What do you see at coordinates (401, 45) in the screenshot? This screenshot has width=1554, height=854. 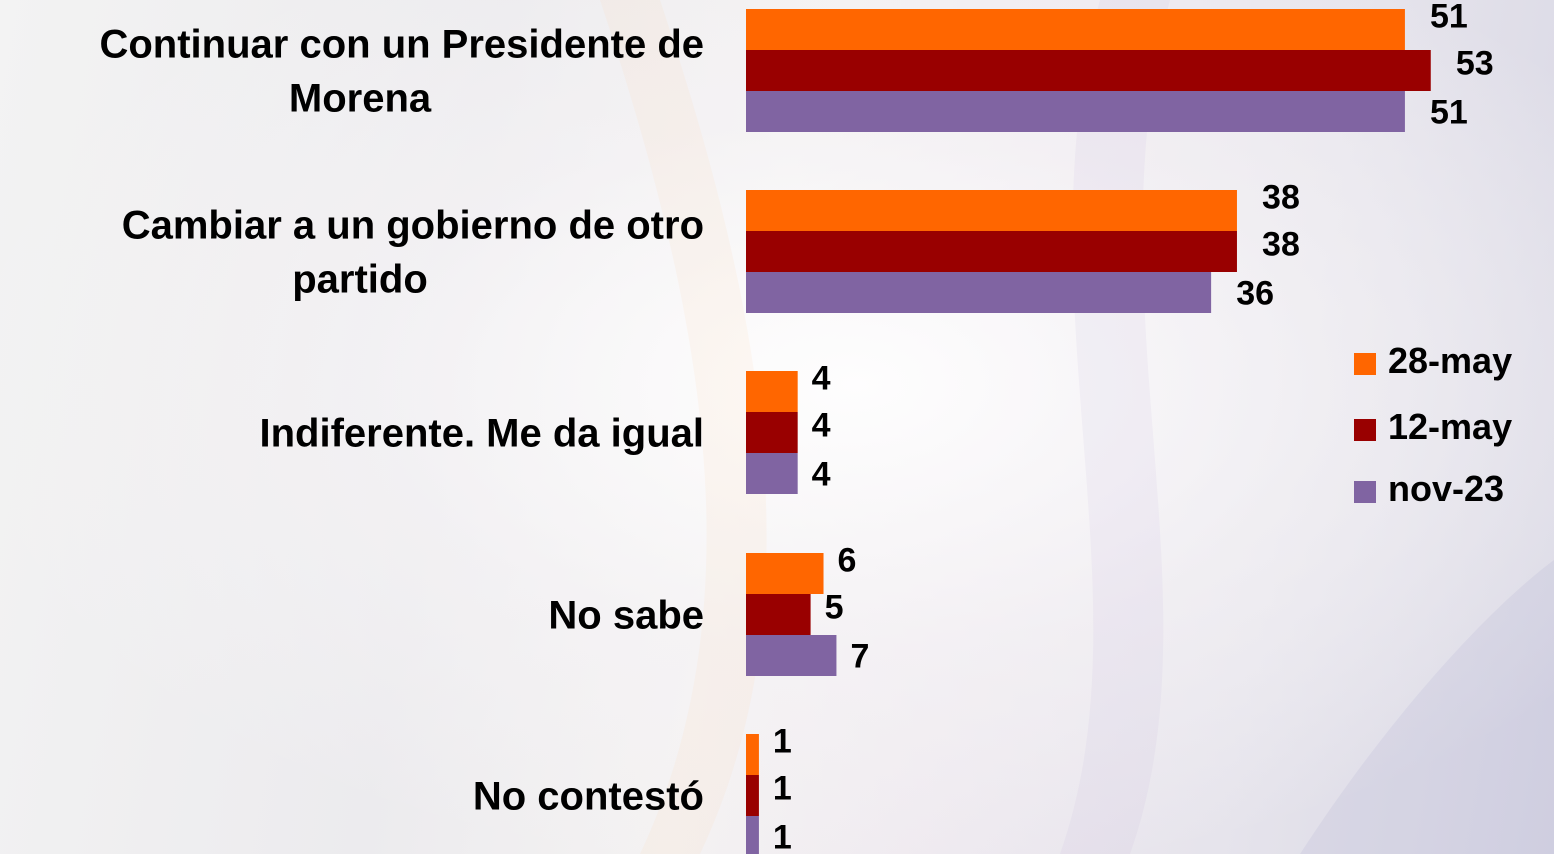 I see `category-label: Continuar con un Presidente de` at bounding box center [401, 45].